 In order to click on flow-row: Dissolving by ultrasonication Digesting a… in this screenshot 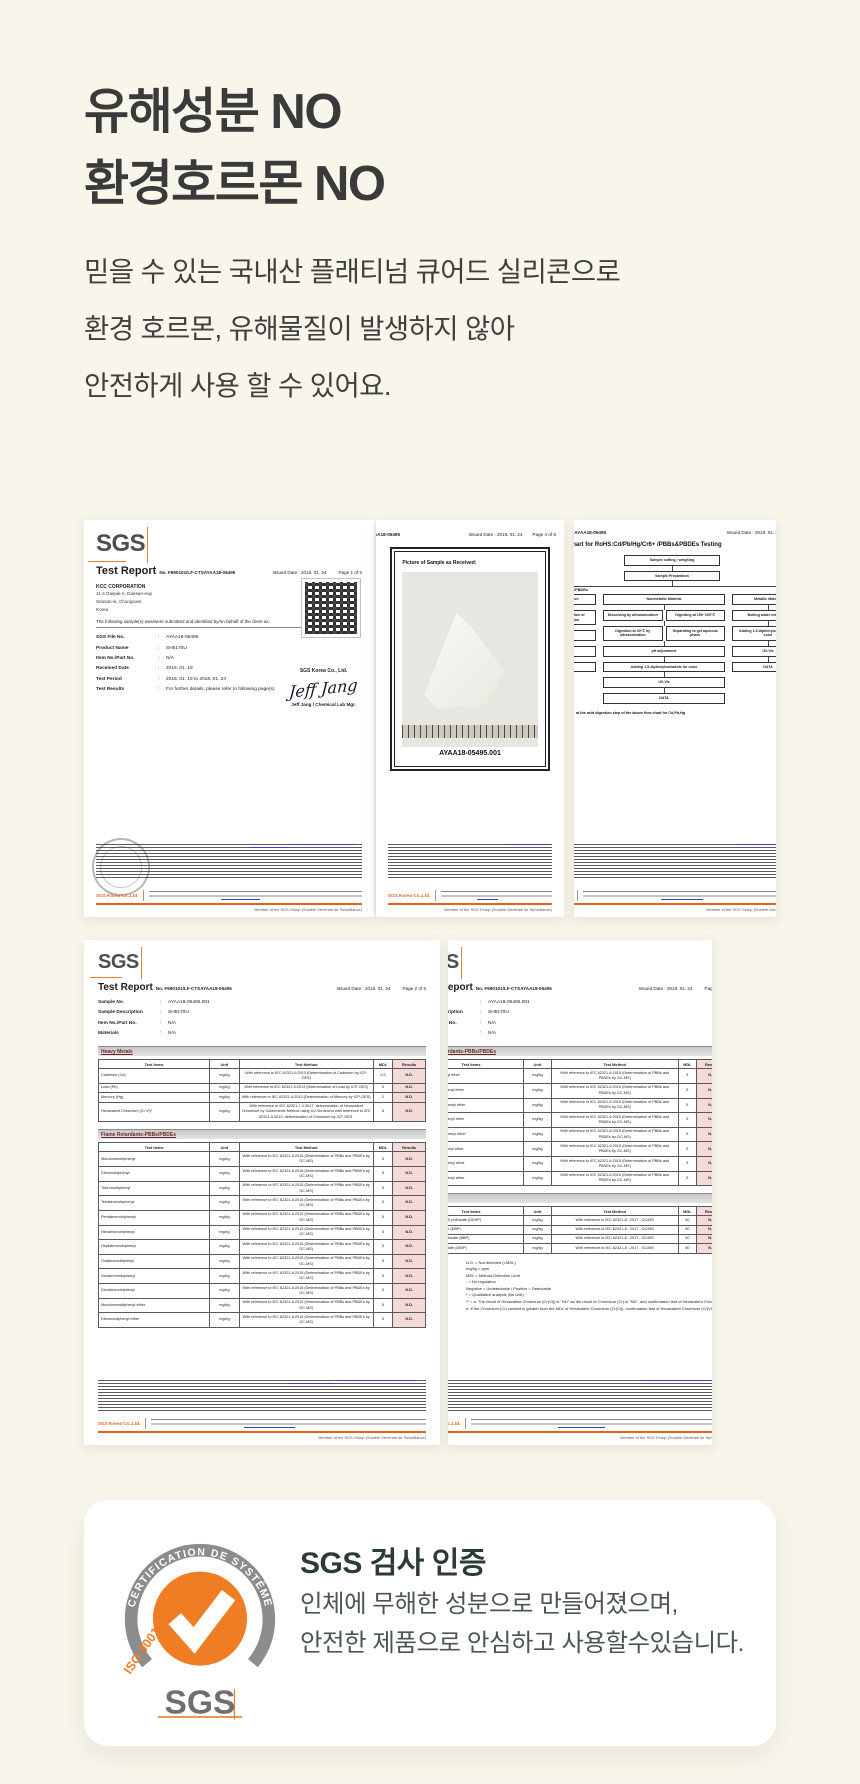, I will do `click(664, 615)`.